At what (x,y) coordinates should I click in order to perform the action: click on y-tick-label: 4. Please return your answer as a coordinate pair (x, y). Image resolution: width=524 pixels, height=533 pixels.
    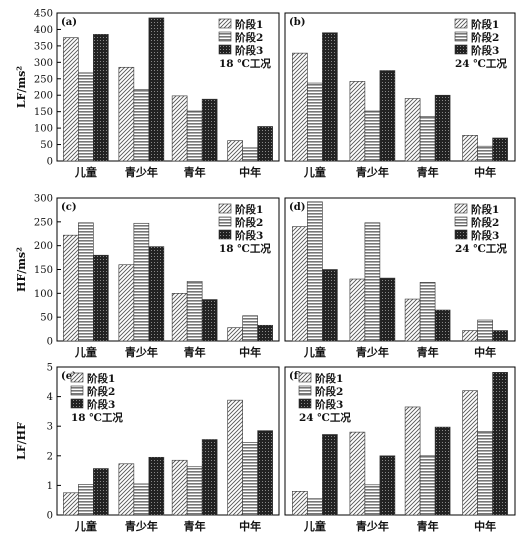
    Looking at the image, I should click on (50, 397).